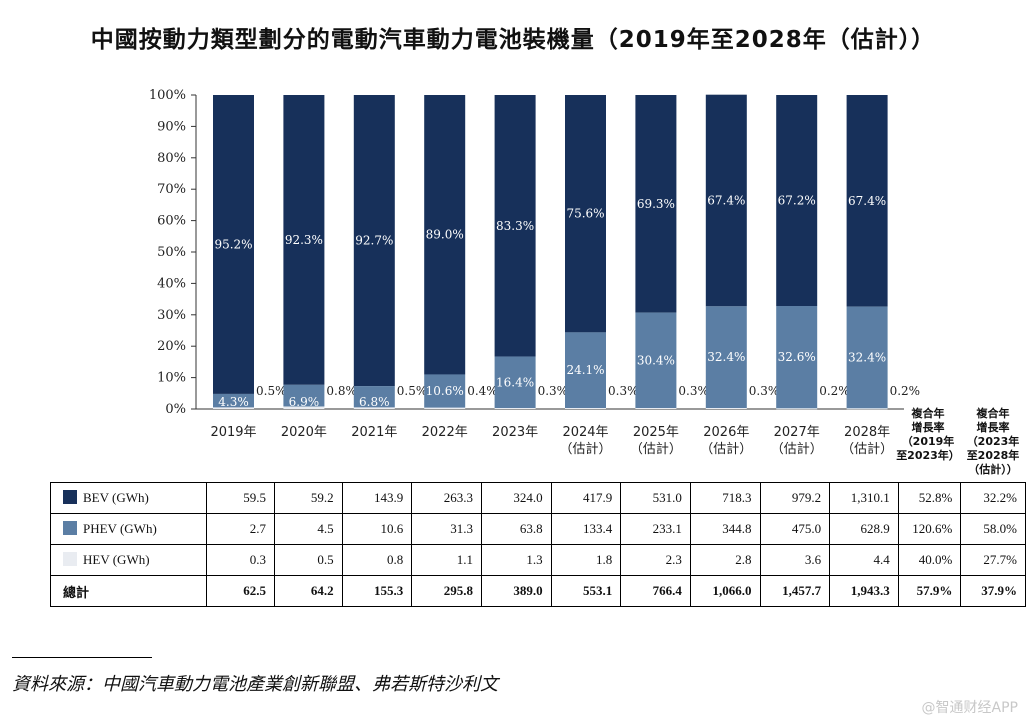  Describe the element at coordinates (586, 560) in the screenshot. I see `table-cell: 1.8` at that location.